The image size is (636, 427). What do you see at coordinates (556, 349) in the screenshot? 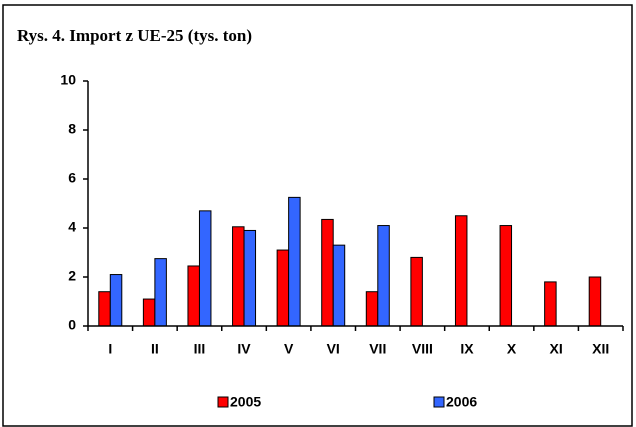
I see `x-tick-label: XI` at bounding box center [556, 349].